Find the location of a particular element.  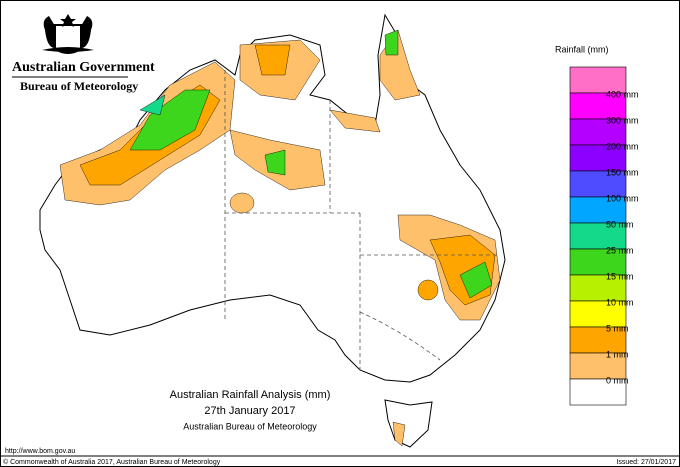

legend-label: 25 mm is located at coordinates (620, 250).